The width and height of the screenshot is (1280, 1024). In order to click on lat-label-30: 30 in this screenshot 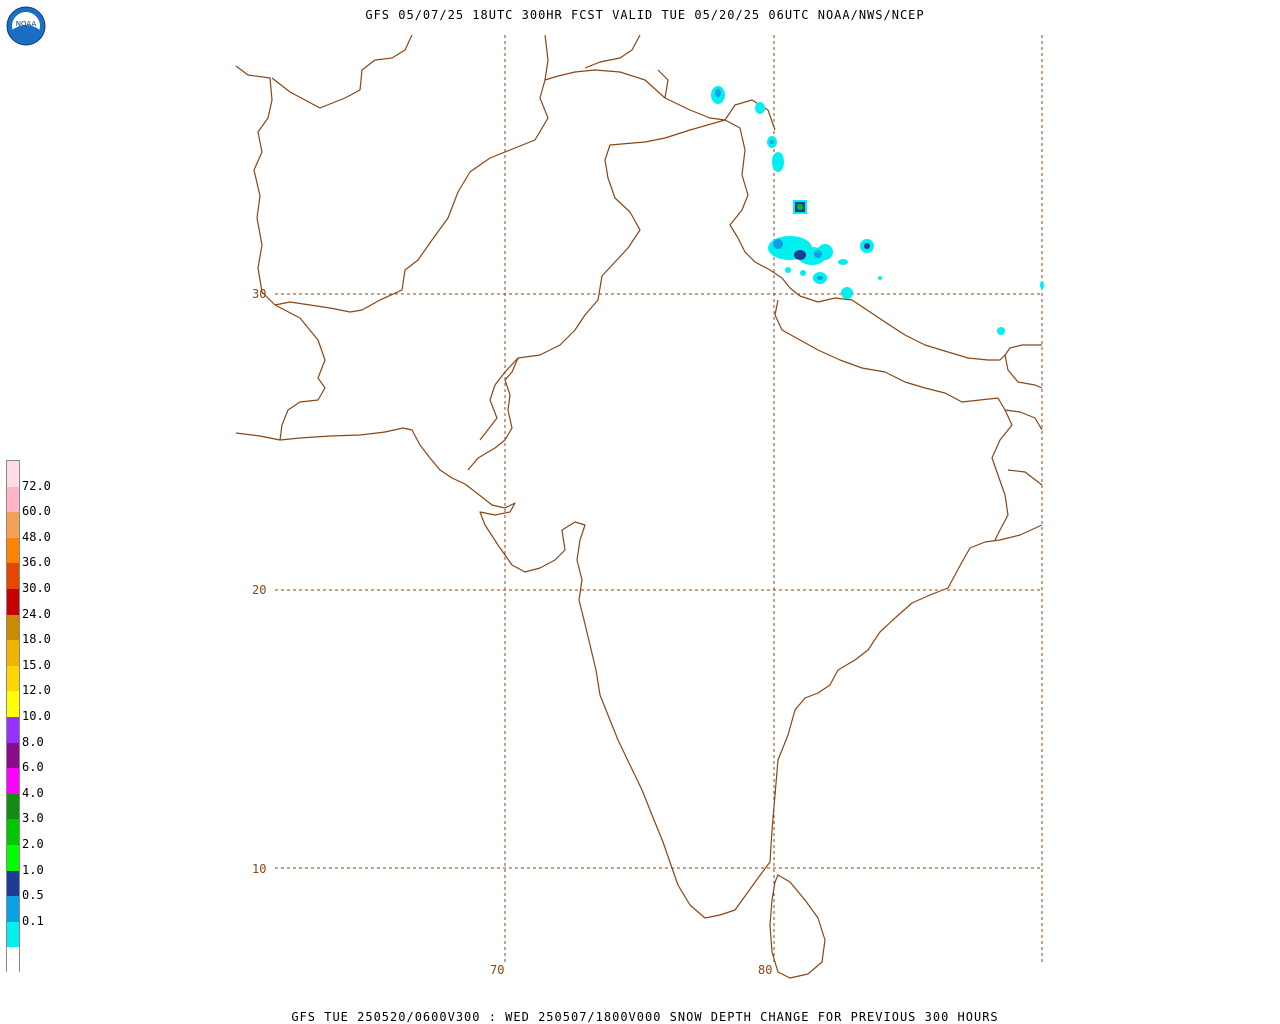, I will do `click(259, 294)`.